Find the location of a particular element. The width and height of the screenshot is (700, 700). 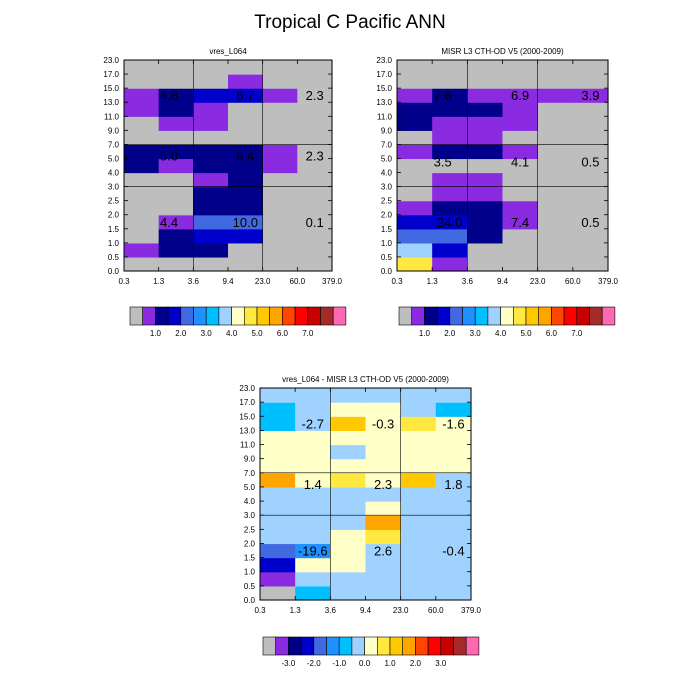

y-tick-label: 9.0 is located at coordinates (387, 130).